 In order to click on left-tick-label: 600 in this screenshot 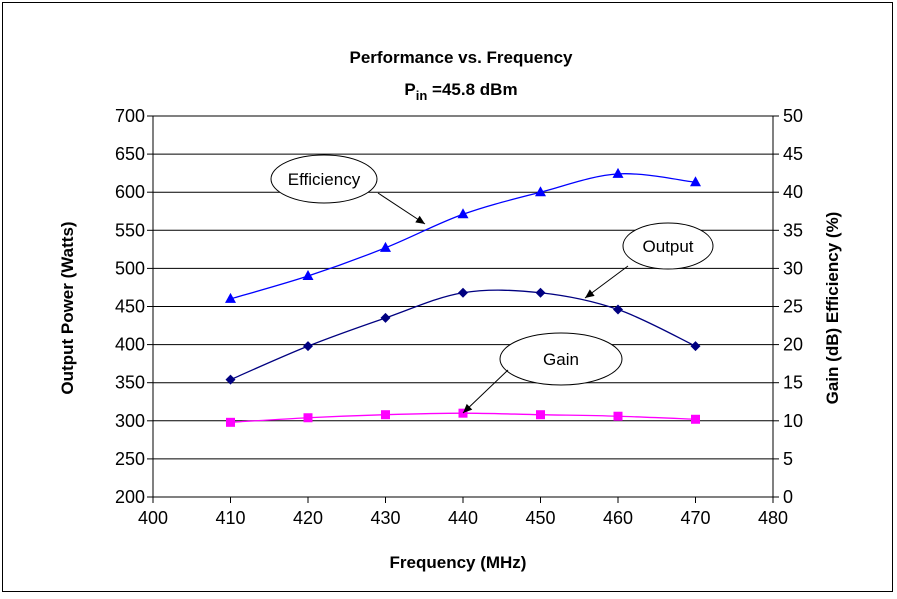, I will do `click(130, 192)`.